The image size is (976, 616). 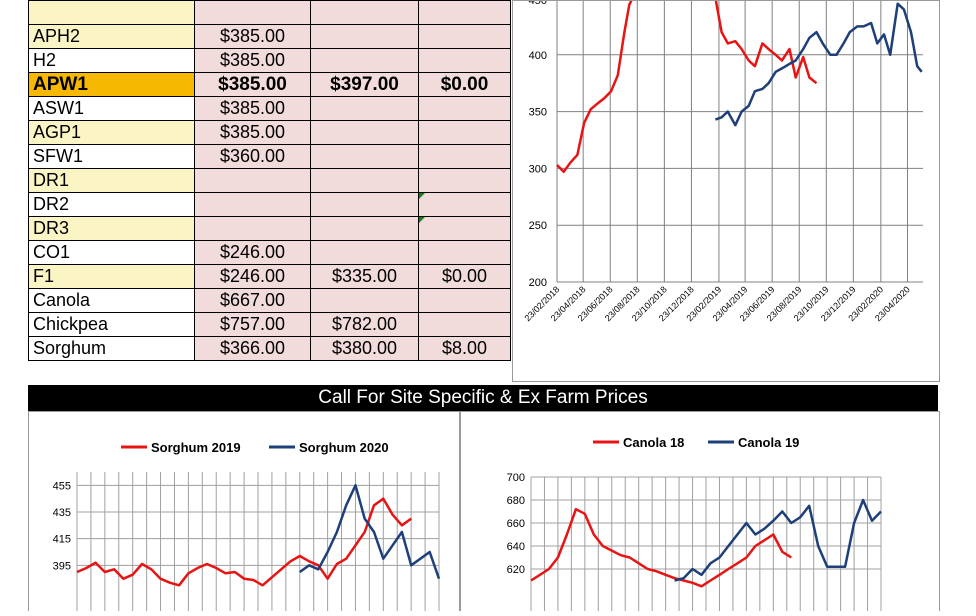 I want to click on table-row: APW1 $385.00 $397.00 $0.00, so click(x=269, y=84).